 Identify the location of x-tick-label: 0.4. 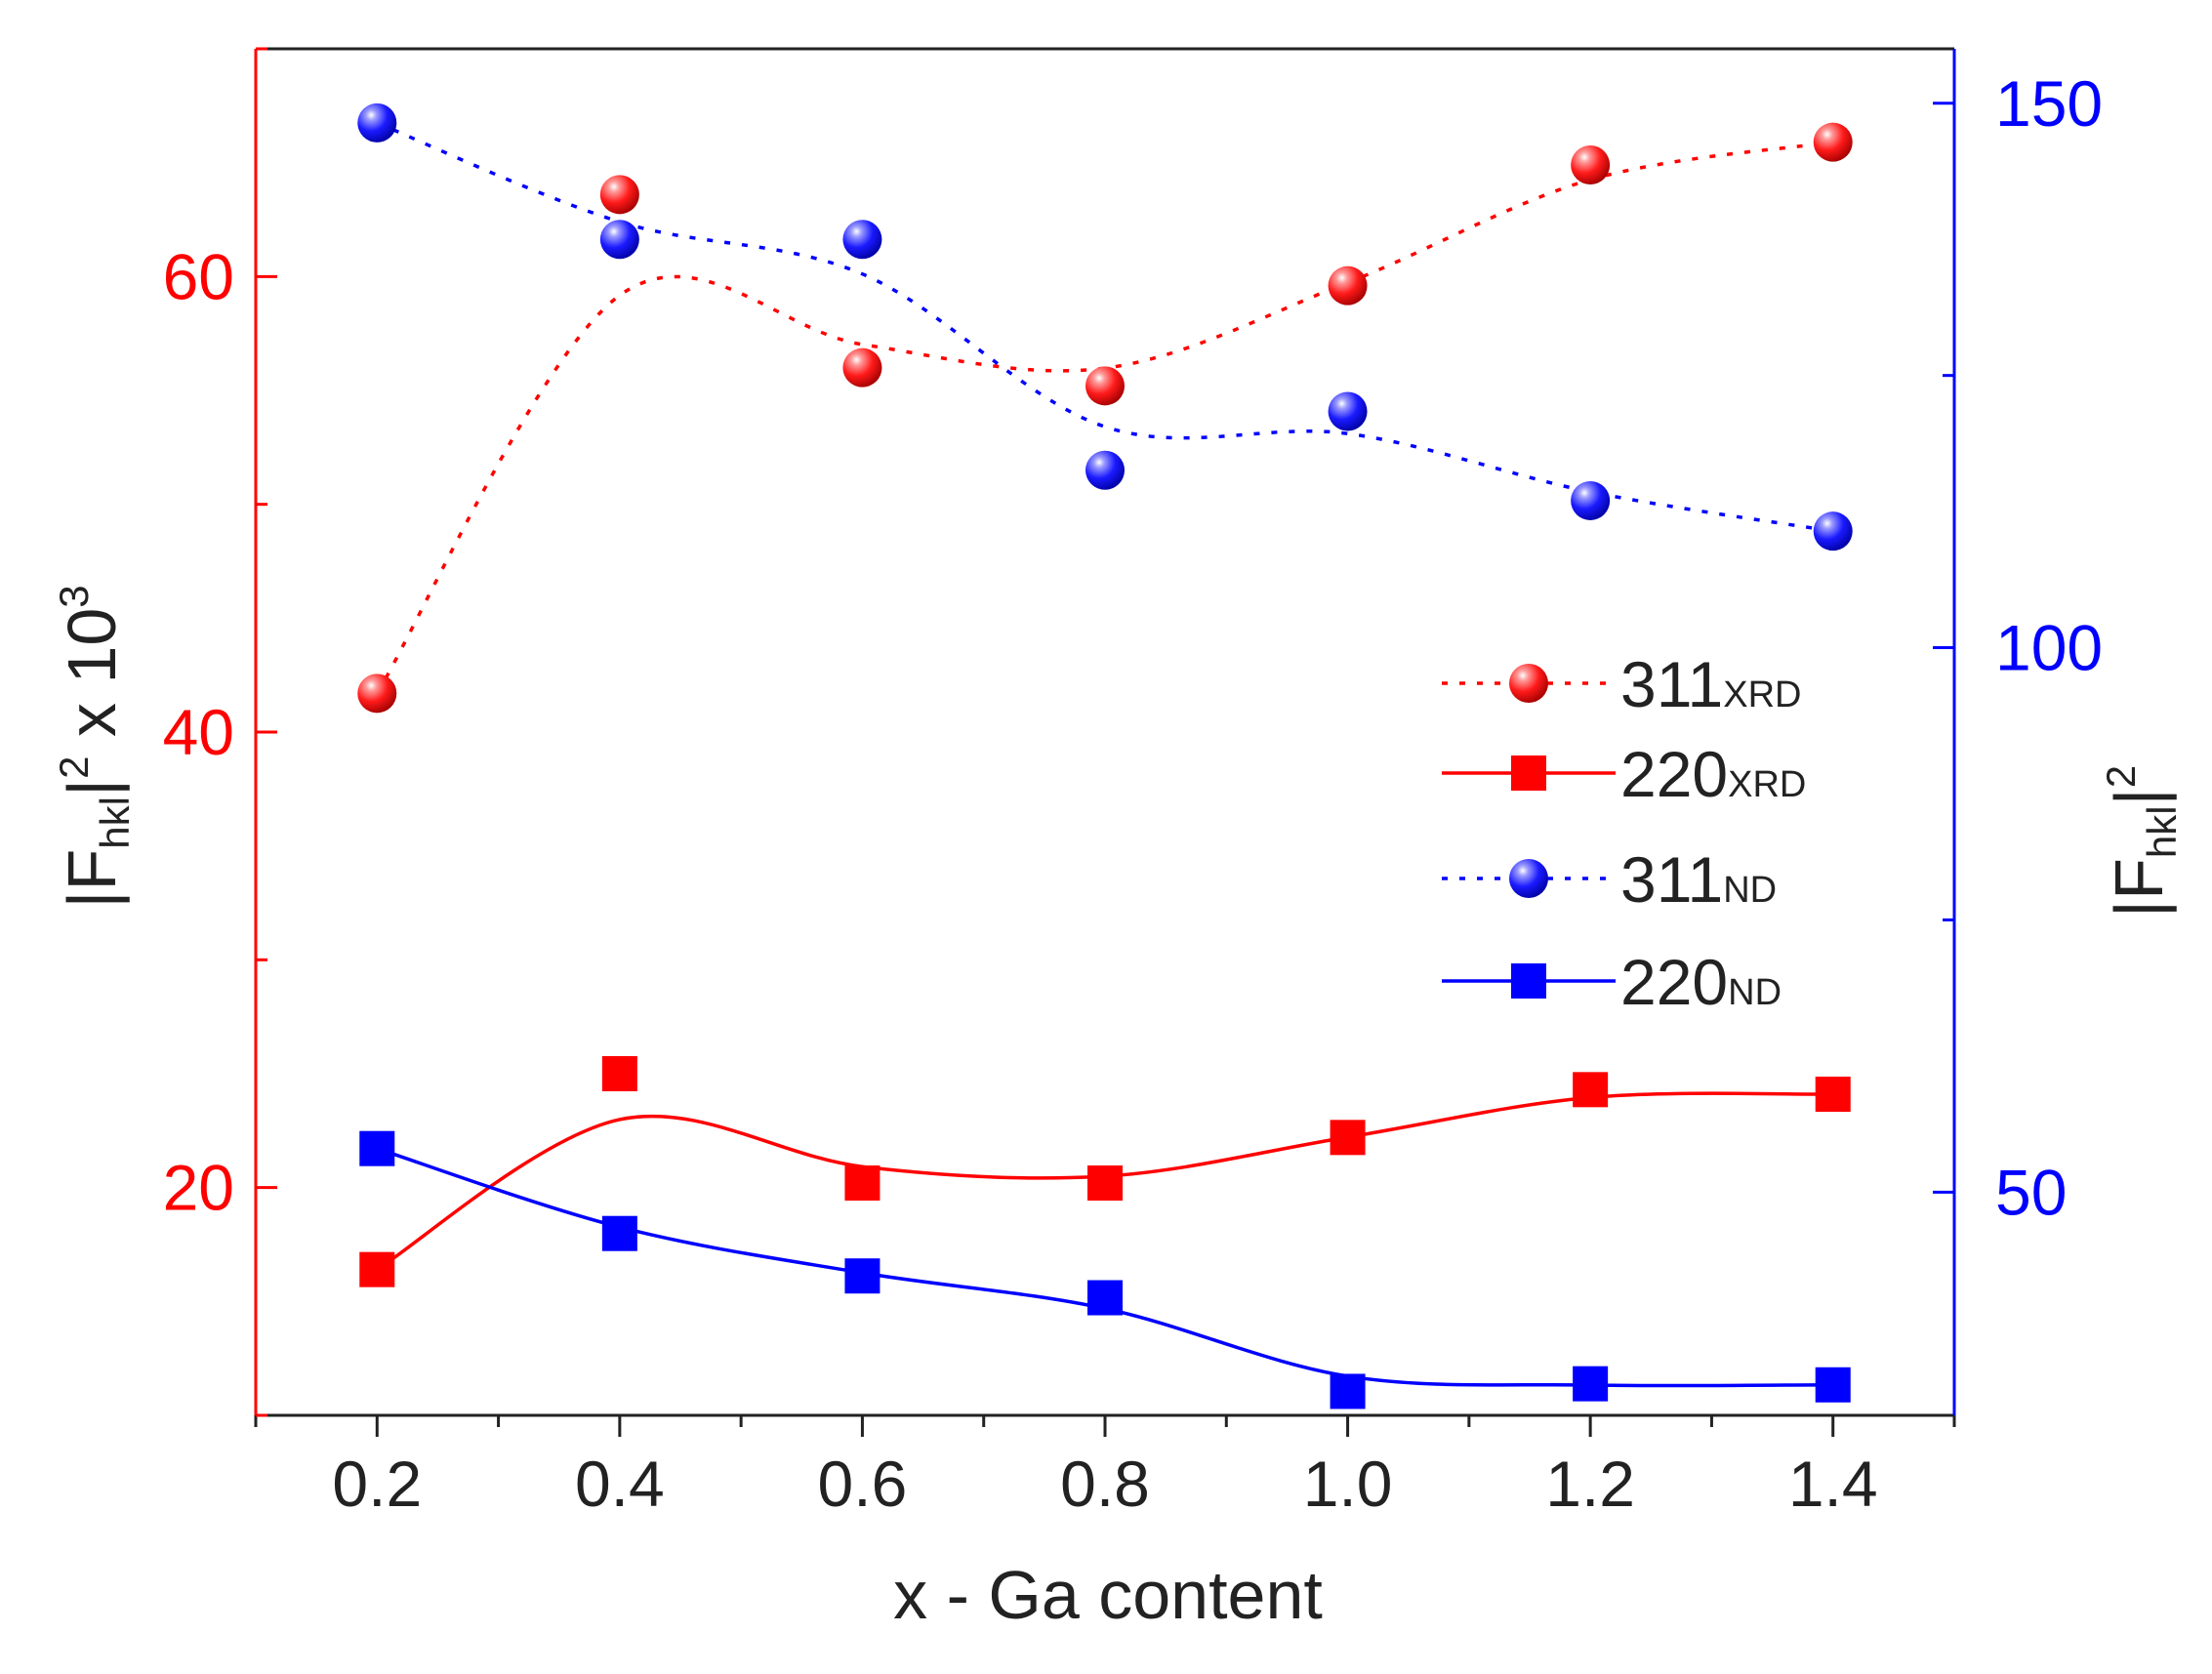
(620, 1484).